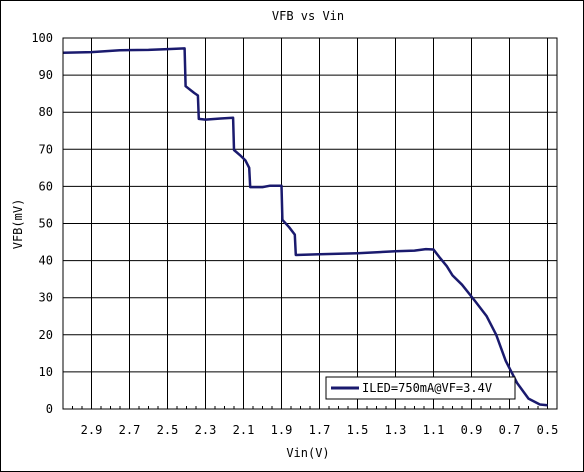 This screenshot has height=472, width=584. I want to click on x-tick-label: 1.7, so click(320, 430).